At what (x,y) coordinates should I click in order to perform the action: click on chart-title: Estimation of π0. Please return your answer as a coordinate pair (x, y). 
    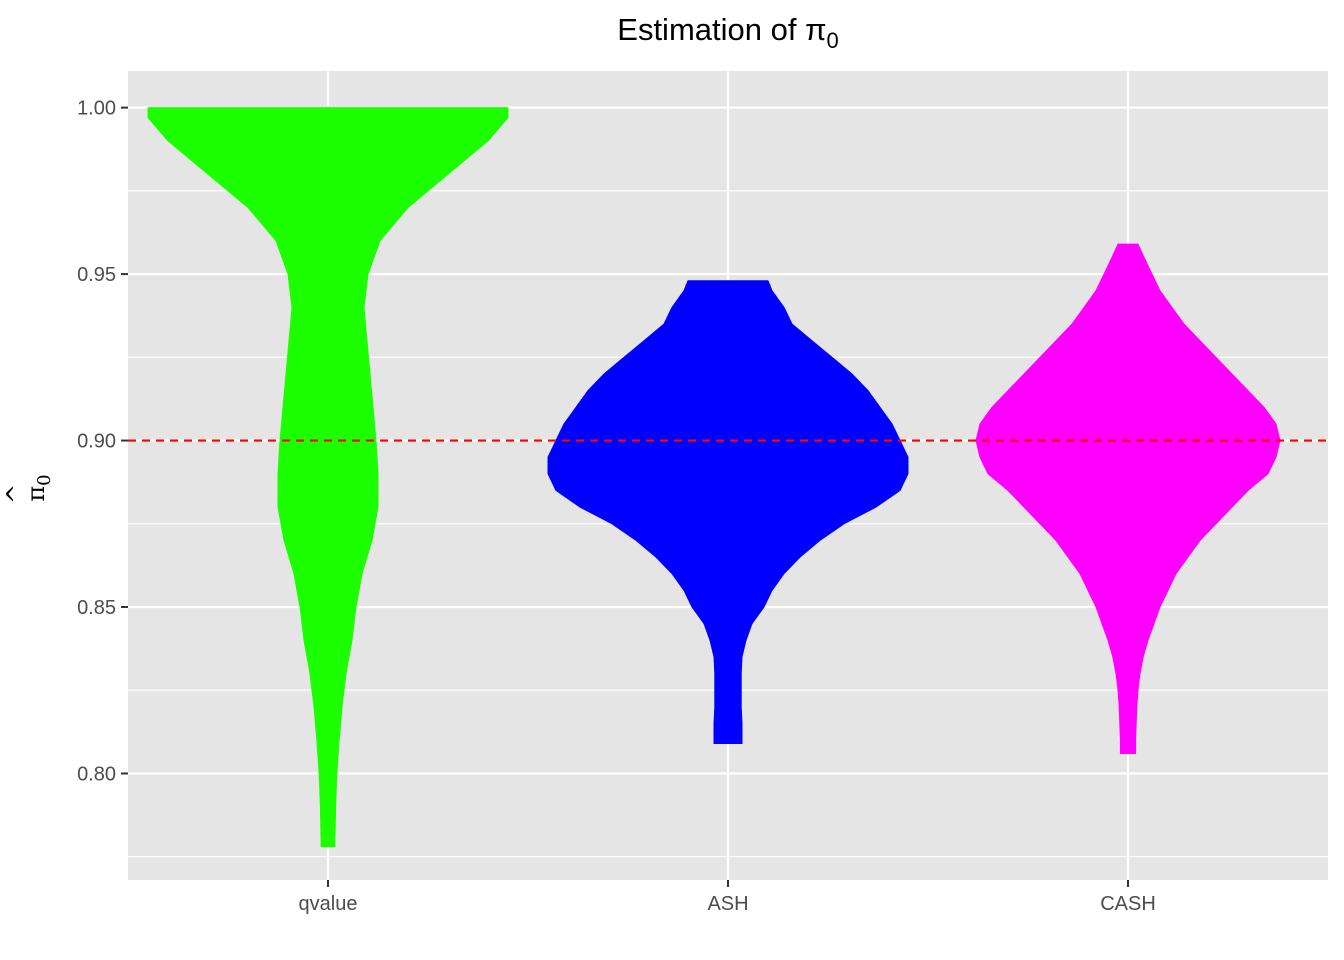
    Looking at the image, I should click on (727, 32).